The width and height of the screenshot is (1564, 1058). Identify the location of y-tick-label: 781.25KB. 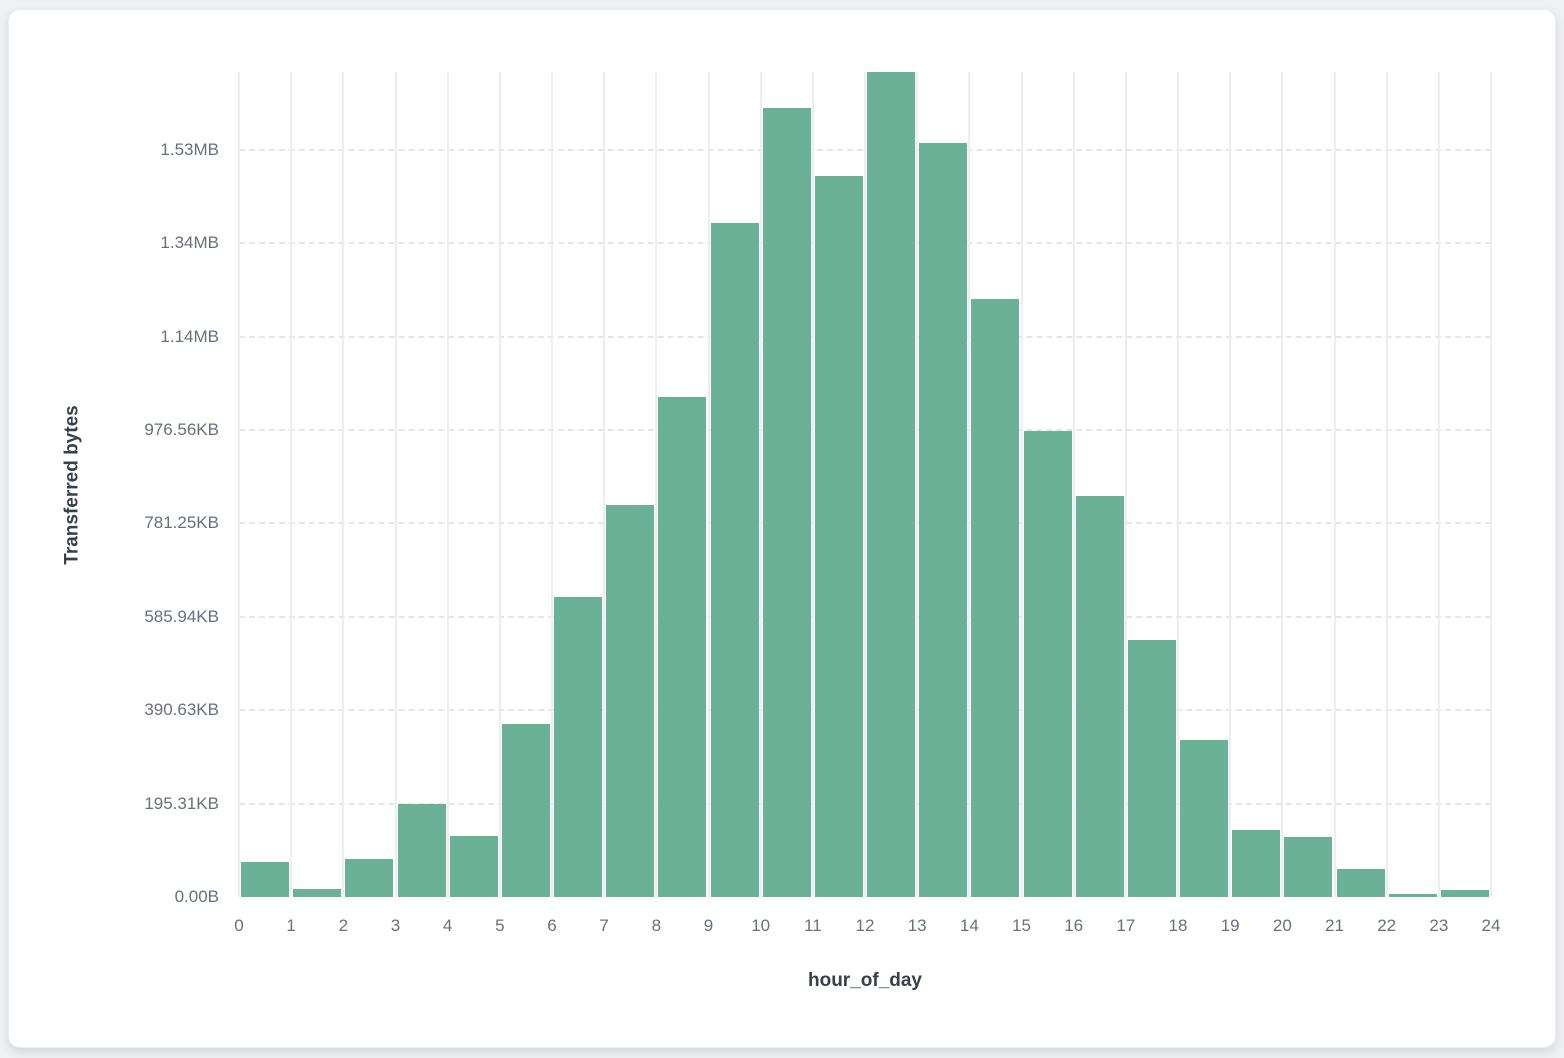
(181, 523).